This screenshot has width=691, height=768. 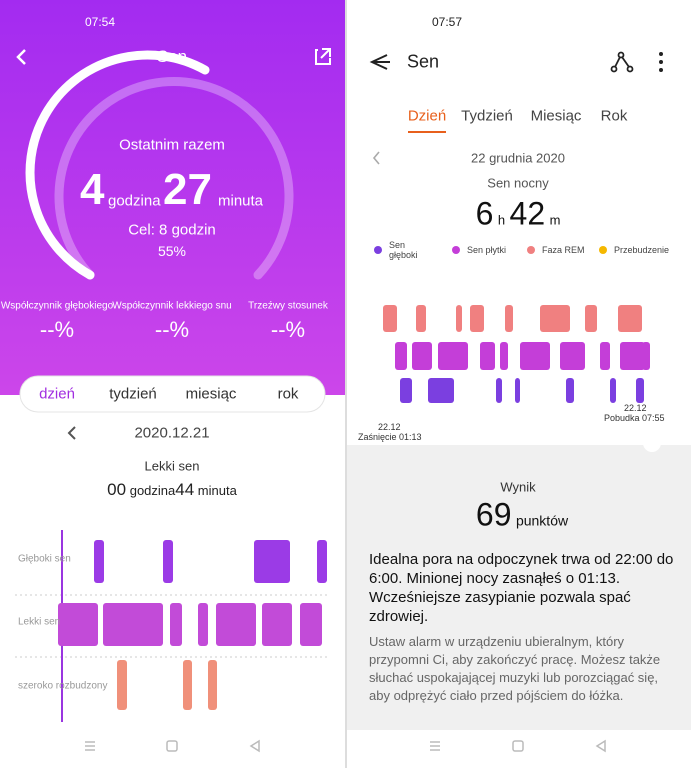 What do you see at coordinates (117, 165) in the screenshot?
I see `gauge-progress` at bounding box center [117, 165].